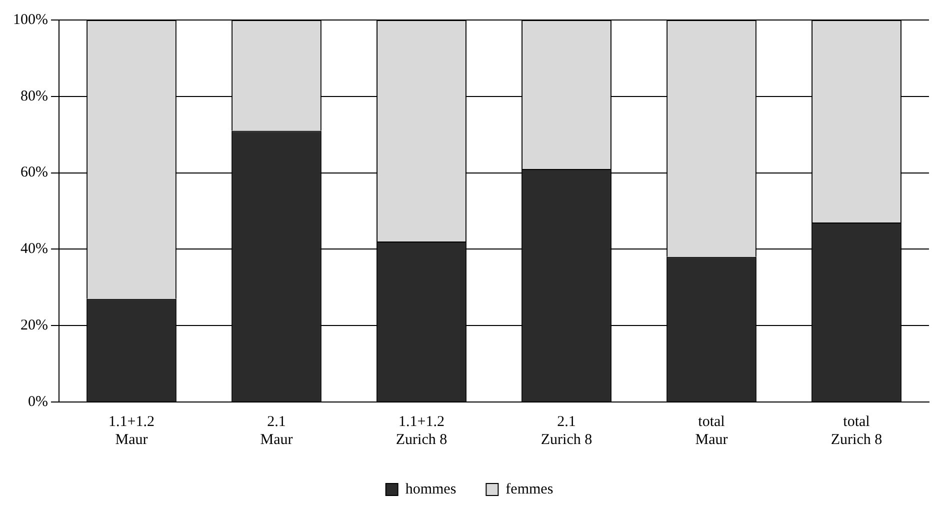 The image size is (949, 517). What do you see at coordinates (566, 431) in the screenshot?
I see `x-tick-label: 2.1 Zurich 8` at bounding box center [566, 431].